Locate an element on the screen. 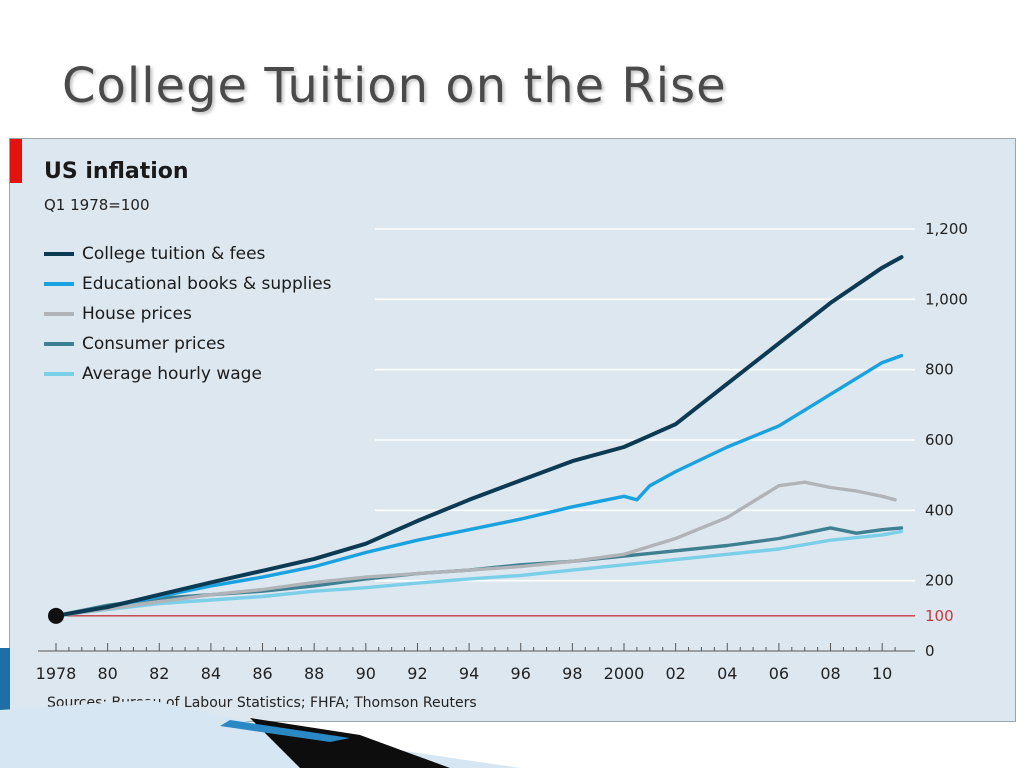  x-tick-label: 94 is located at coordinates (469, 673).